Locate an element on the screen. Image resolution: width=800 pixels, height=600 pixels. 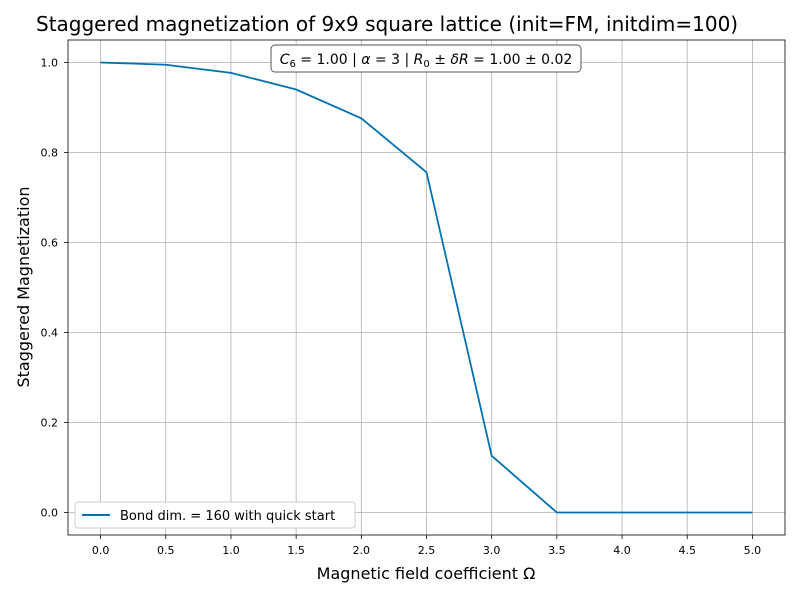
legend: Bond dim. = 160 with quick start is located at coordinates (215, 515).